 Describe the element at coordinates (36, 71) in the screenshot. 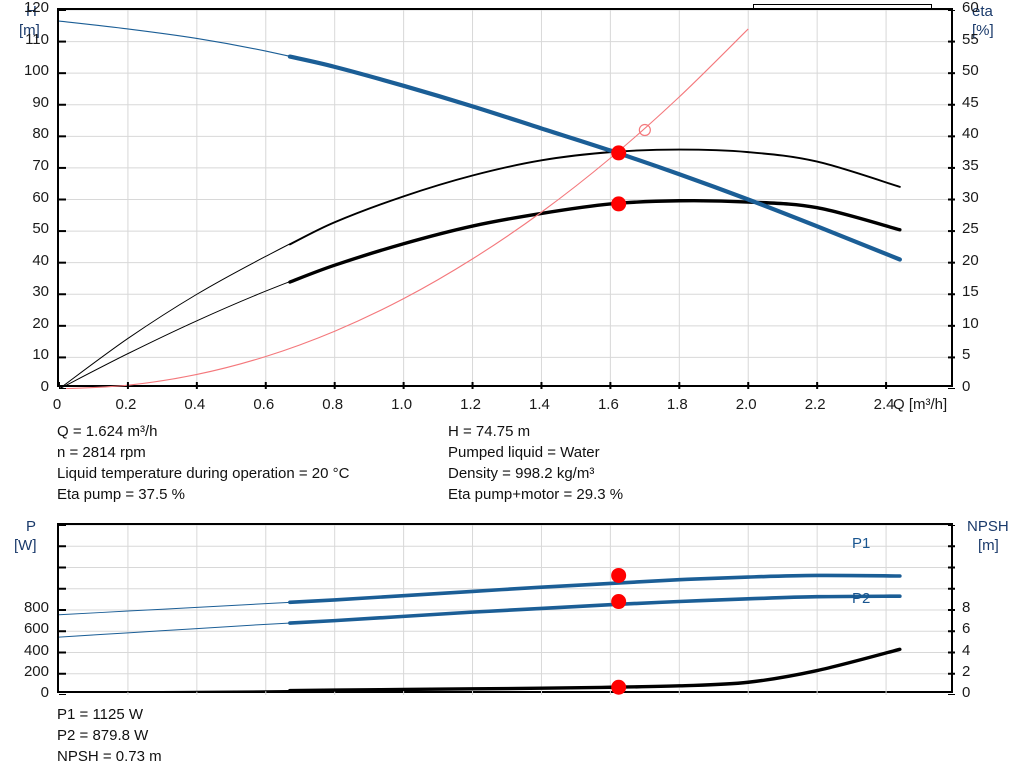

I see `ytick-h-100: 100` at that location.